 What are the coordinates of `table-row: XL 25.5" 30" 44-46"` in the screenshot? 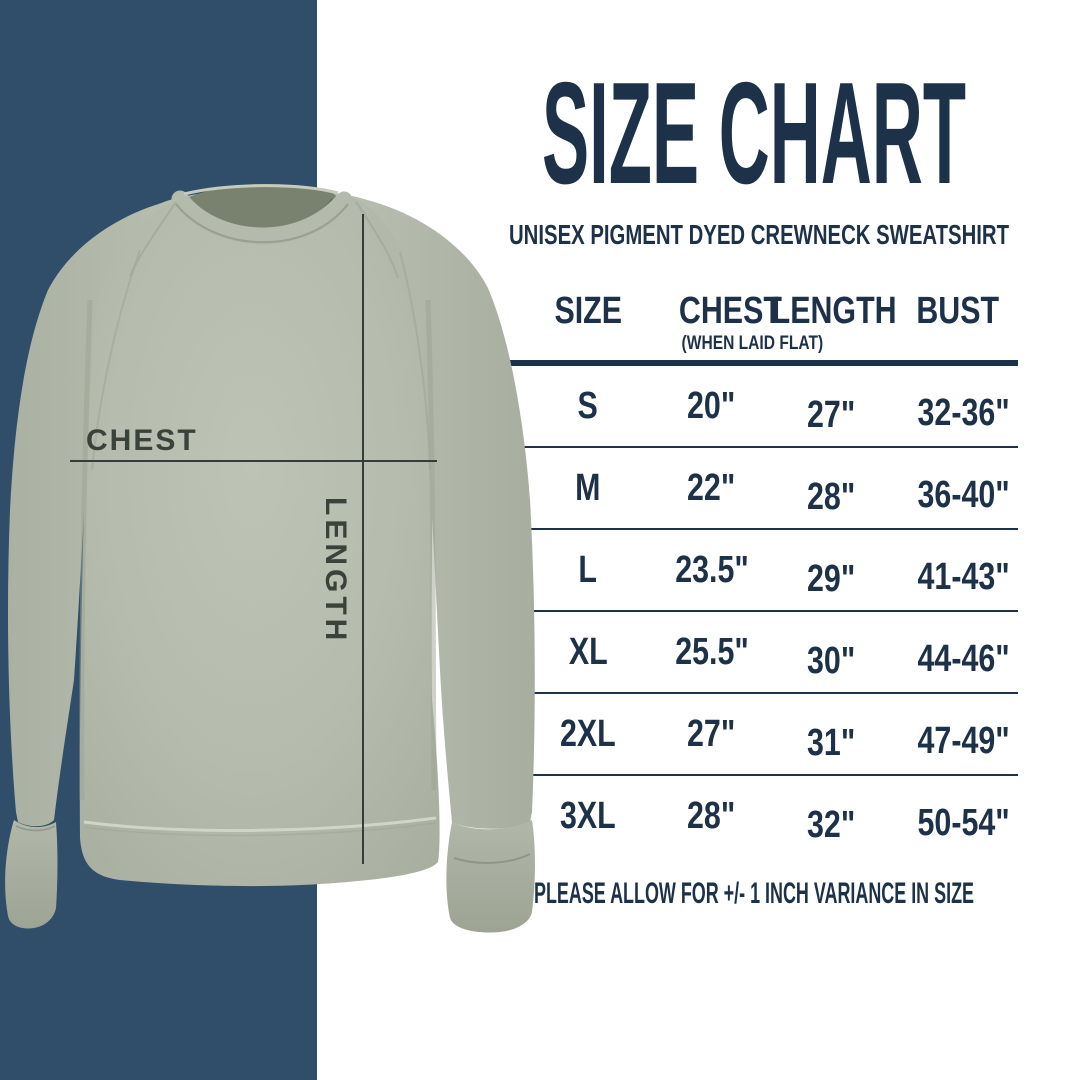 It's located at (764, 653).